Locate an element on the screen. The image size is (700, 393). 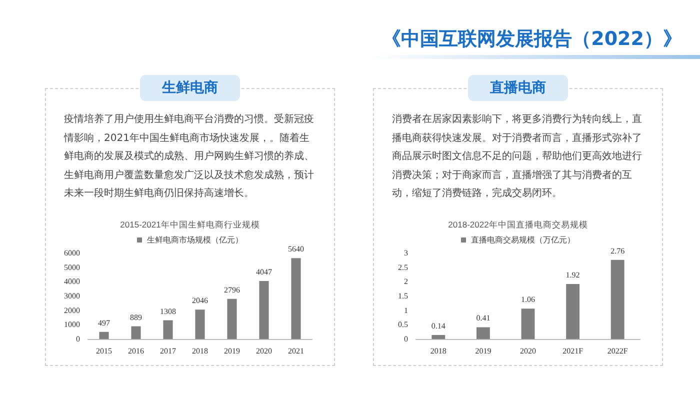
data-label: 889 is located at coordinates (136, 317).